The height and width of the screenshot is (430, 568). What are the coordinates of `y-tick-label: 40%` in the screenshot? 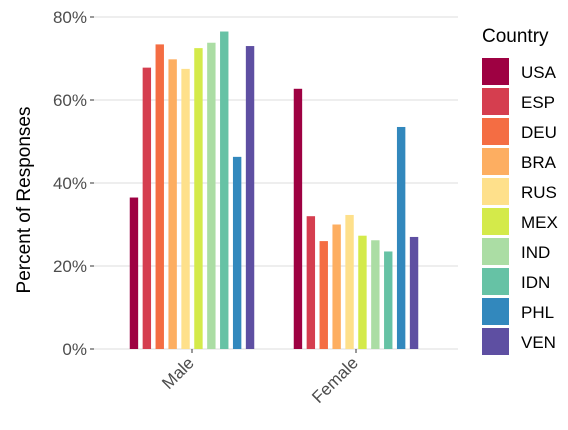 It's located at (70, 183).